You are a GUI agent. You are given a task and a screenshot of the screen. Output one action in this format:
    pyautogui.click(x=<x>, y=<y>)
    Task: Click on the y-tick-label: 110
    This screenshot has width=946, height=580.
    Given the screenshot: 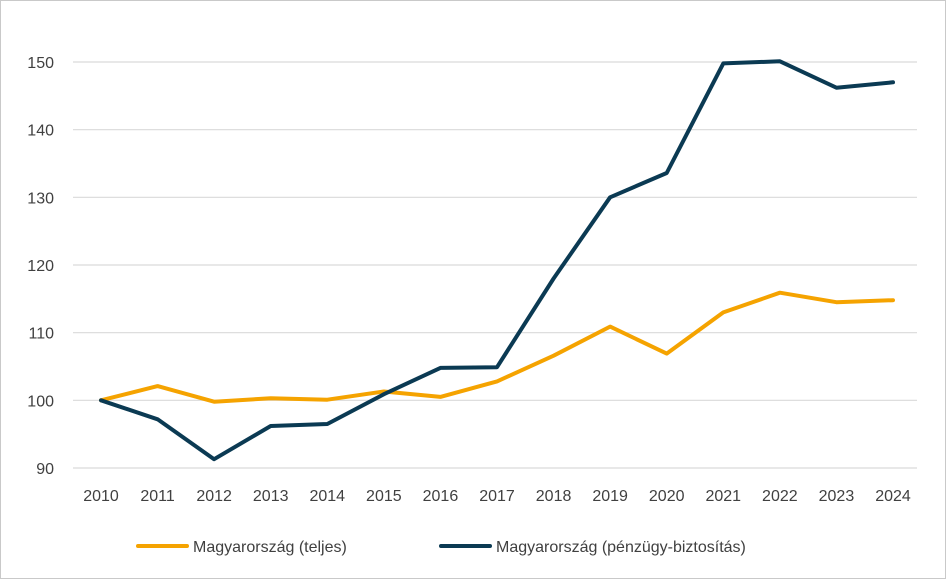 What is the action you would take?
    pyautogui.click(x=41, y=334)
    